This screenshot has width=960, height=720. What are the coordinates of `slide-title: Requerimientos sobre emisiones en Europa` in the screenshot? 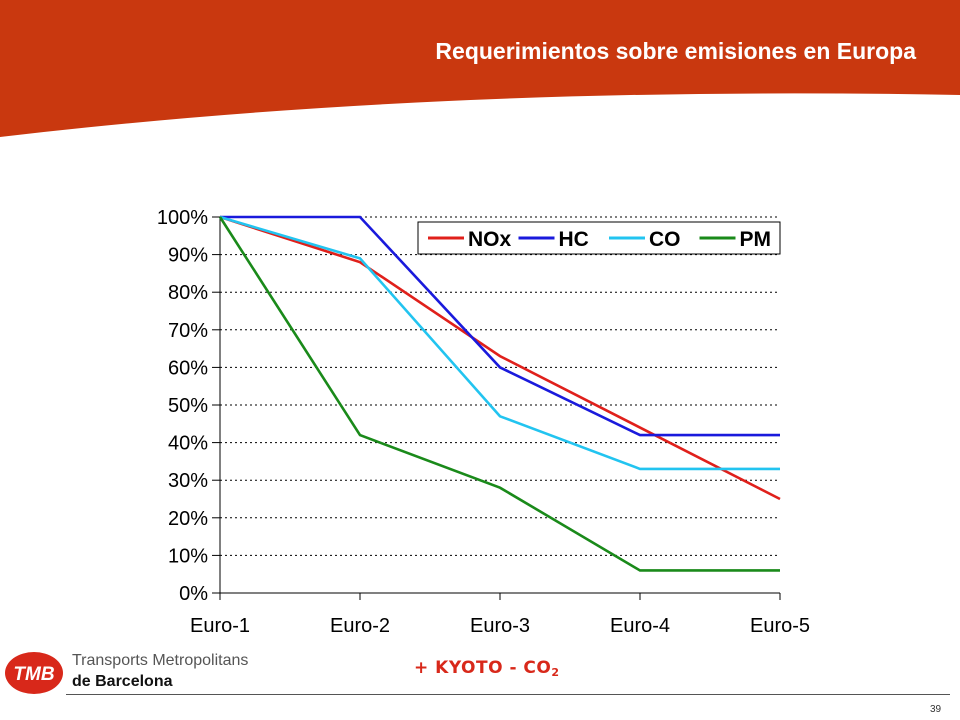 It's located at (675, 51).